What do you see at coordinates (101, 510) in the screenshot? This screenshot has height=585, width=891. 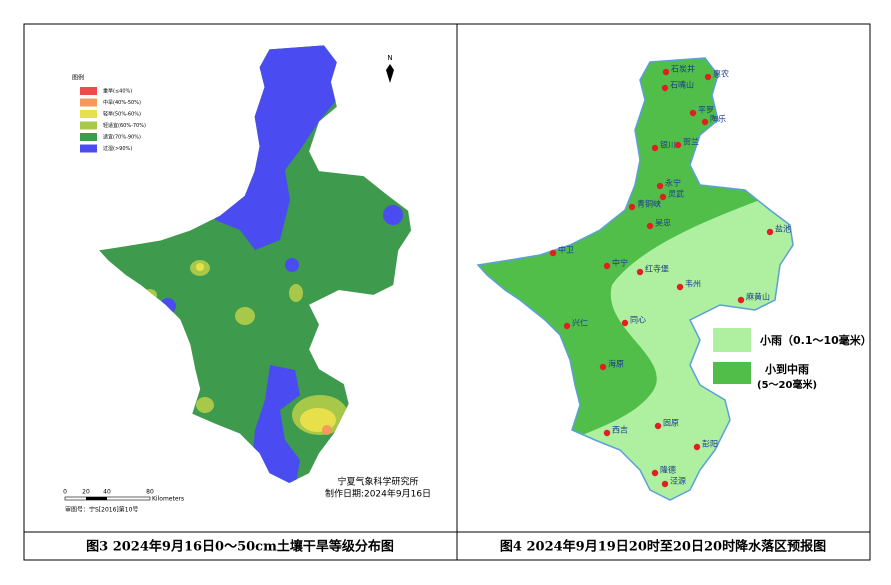 I see `approval: 审图号：宁S[2016]第10号` at bounding box center [101, 510].